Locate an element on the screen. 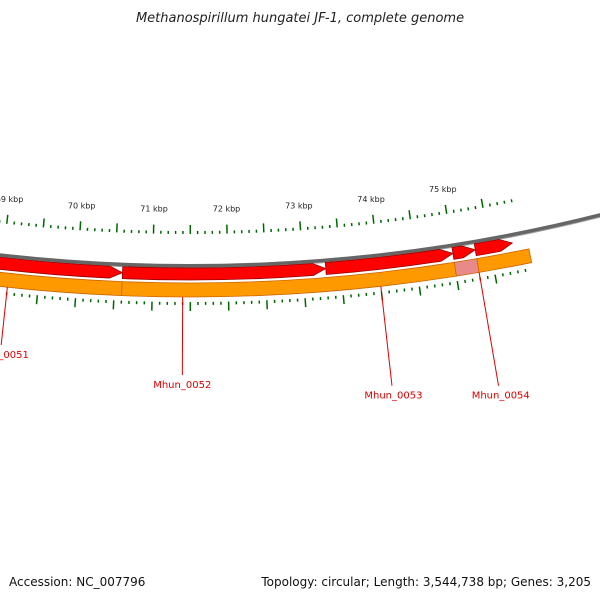 The height and width of the screenshot is (600, 600). gene-label: Mhun_0052 is located at coordinates (182, 385).